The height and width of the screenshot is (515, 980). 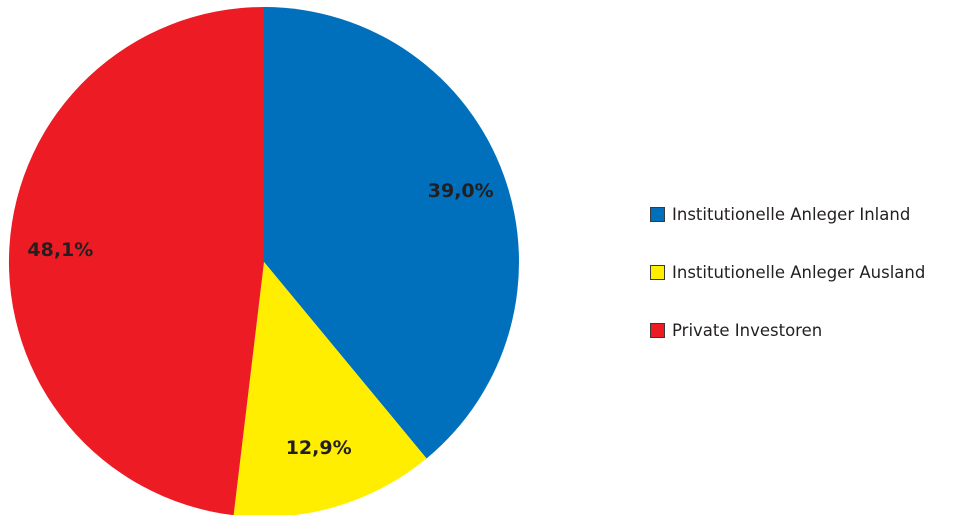 I want to click on legend-swatch-ausland, so click(x=657, y=272).